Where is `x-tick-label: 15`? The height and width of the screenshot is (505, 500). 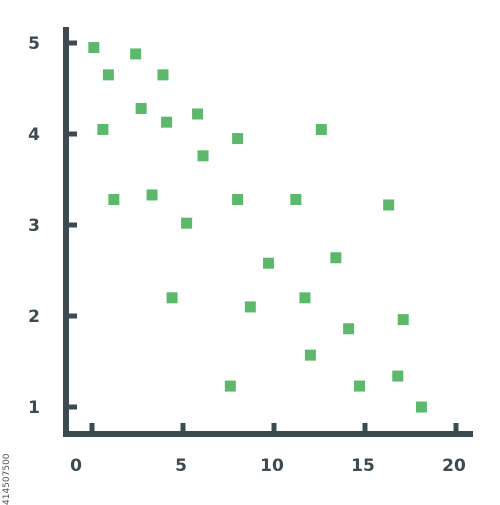 x-tick-label: 15 is located at coordinates (363, 466).